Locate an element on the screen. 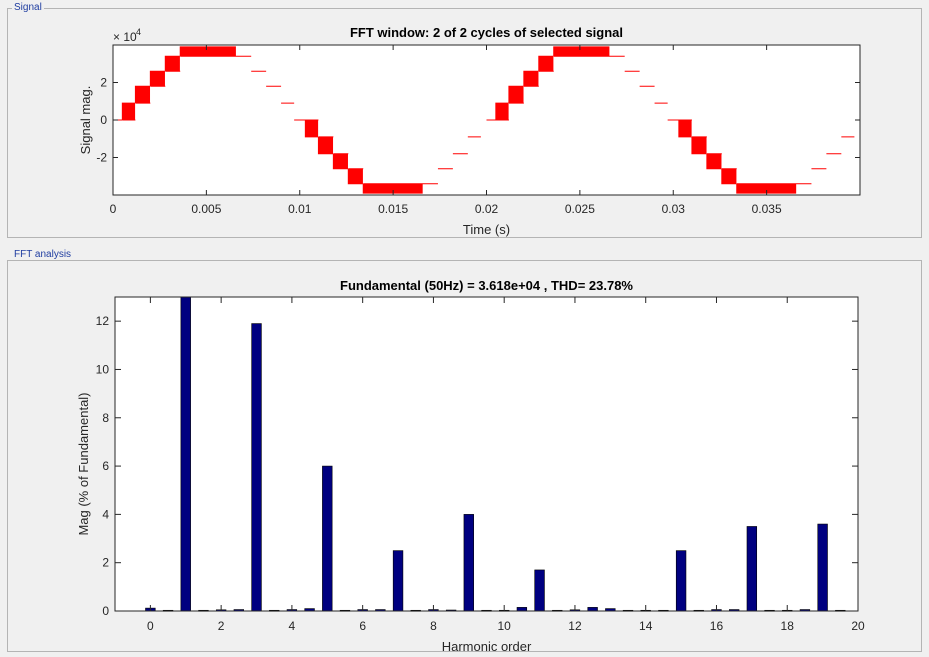  signal-y-exponent-power: 4 is located at coordinates (138, 32).